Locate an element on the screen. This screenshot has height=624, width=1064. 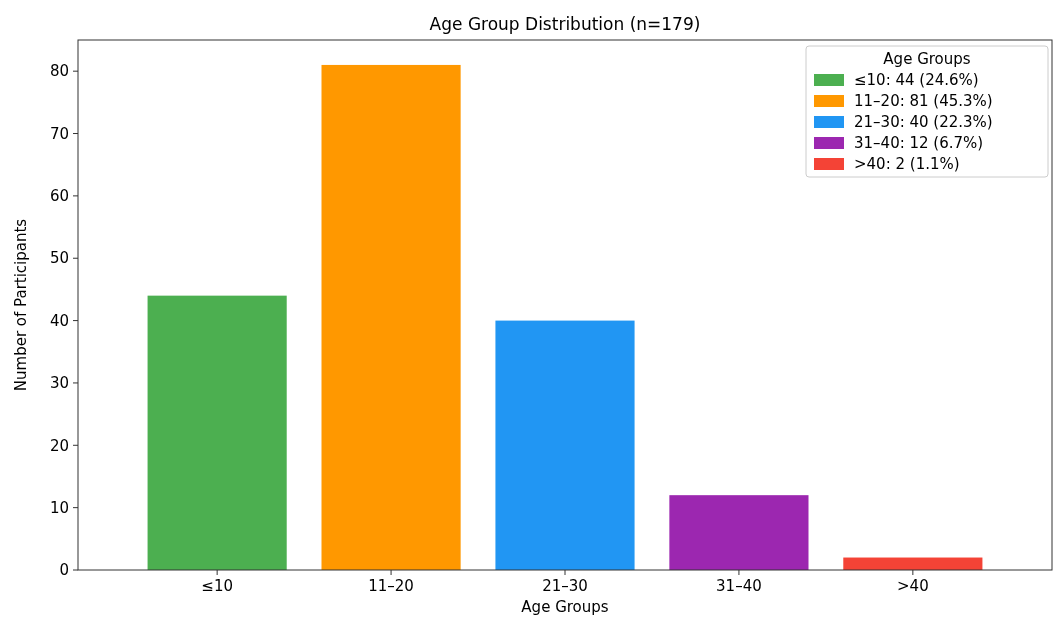
y-tick-label: 60 is located at coordinates (59, 196).